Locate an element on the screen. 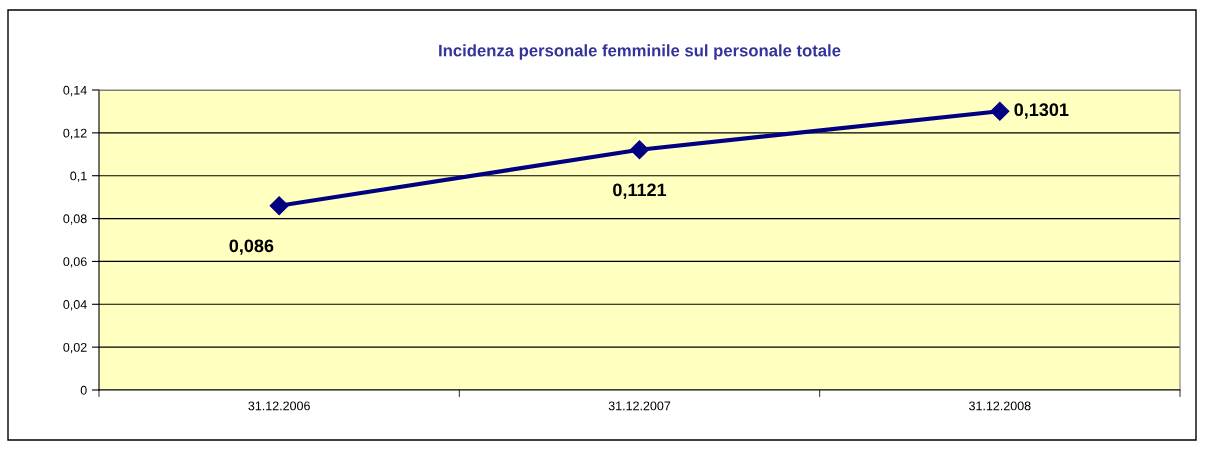  x-tick-label: 31.12.2006 is located at coordinates (279, 406).